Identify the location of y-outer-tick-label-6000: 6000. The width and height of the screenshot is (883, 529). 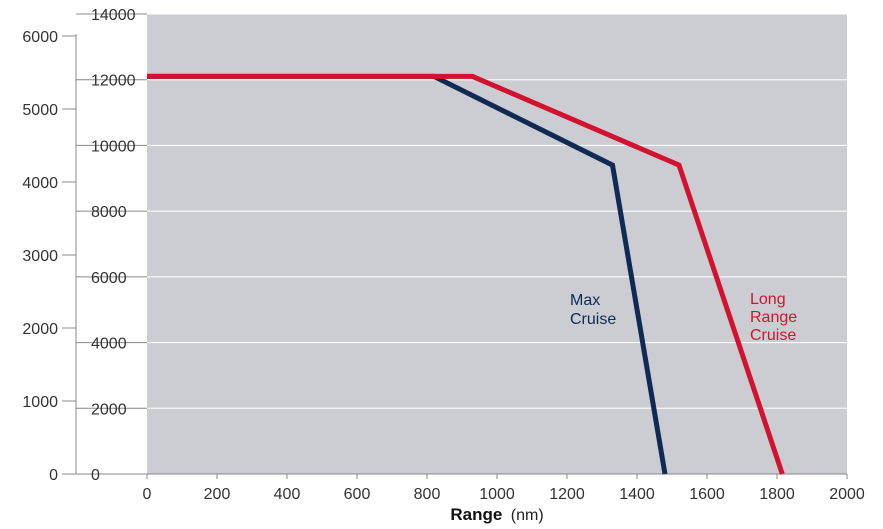
(40, 37).